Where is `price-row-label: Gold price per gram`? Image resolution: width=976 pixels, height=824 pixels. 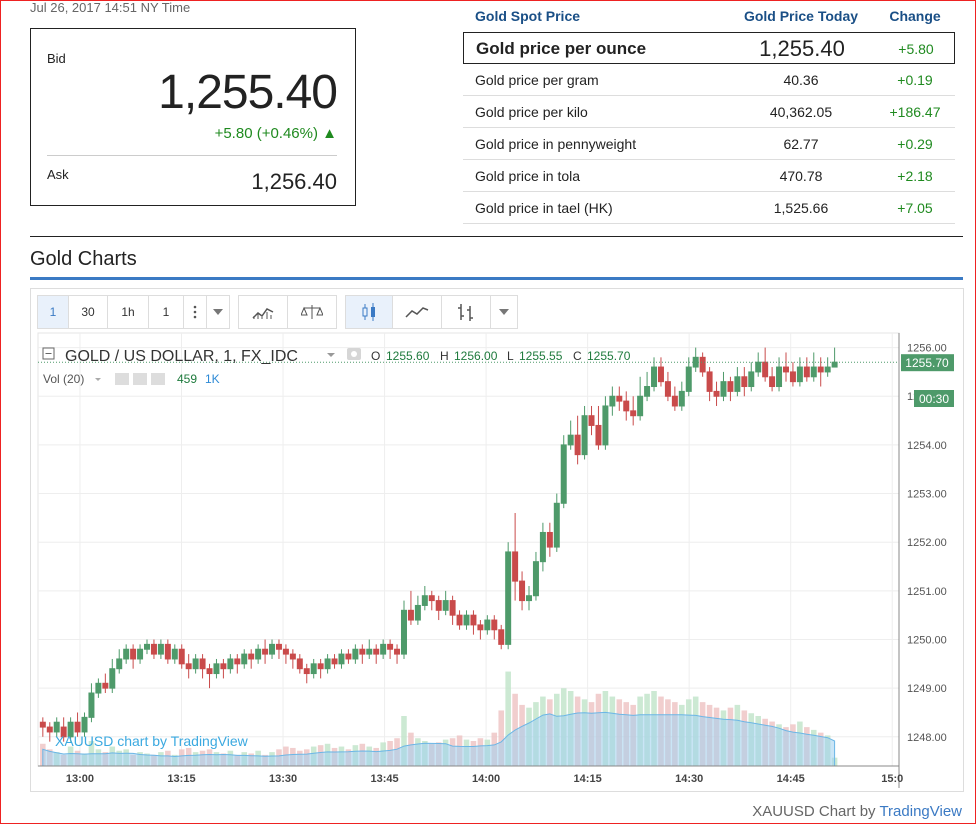
price-row-label: Gold price per gram is located at coordinates (537, 80).